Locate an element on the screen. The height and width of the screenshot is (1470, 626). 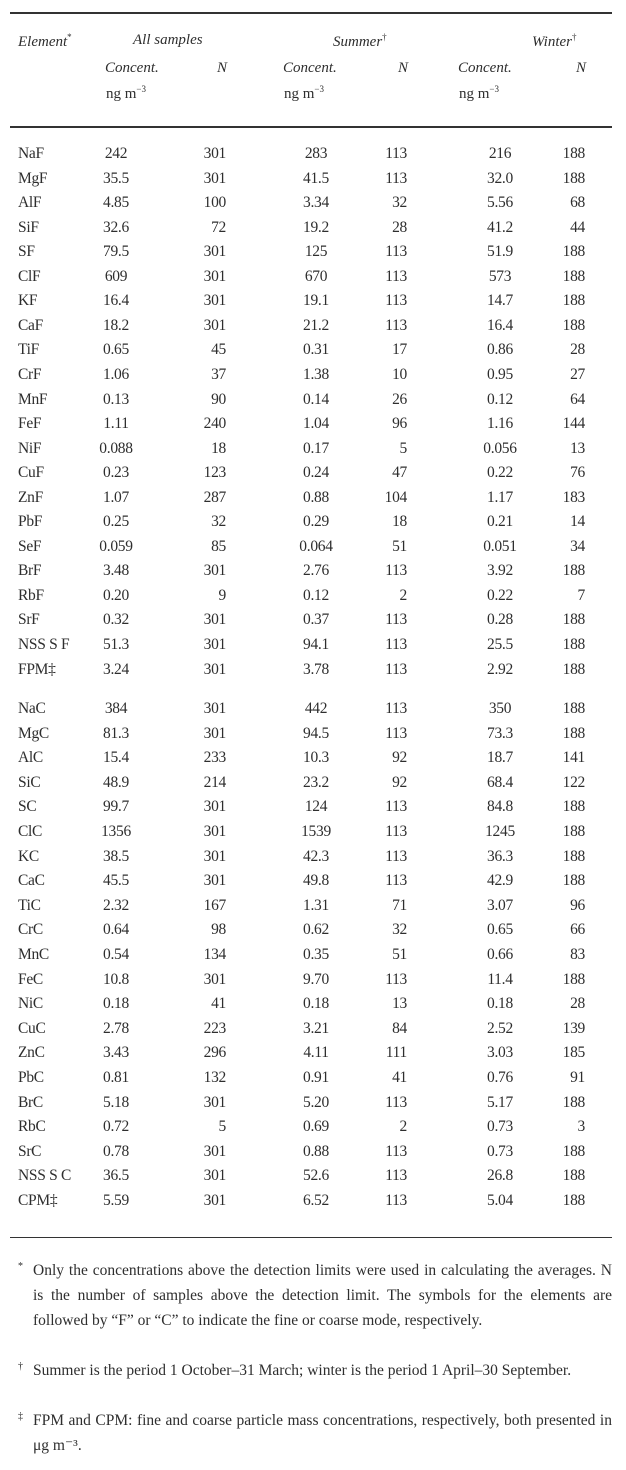
element-cell: MnC is located at coordinates (33, 954).